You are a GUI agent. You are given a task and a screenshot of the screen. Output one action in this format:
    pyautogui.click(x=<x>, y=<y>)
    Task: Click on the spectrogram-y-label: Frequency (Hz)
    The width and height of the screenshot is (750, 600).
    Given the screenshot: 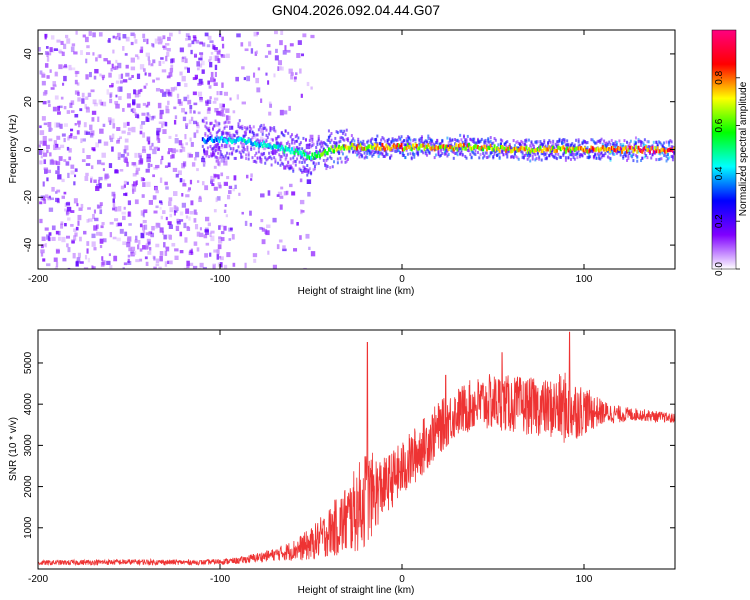 What is the action you would take?
    pyautogui.click(x=13, y=149)
    